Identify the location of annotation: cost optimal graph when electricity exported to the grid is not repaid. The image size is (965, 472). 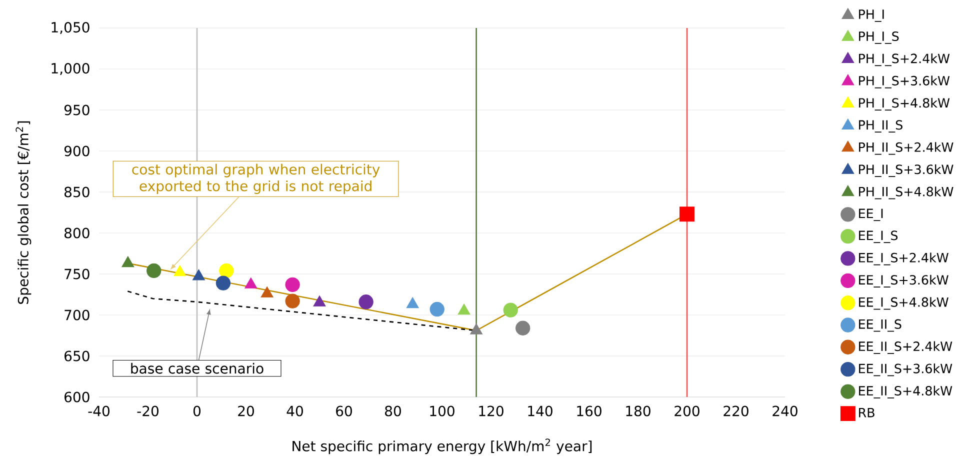
(256, 179).